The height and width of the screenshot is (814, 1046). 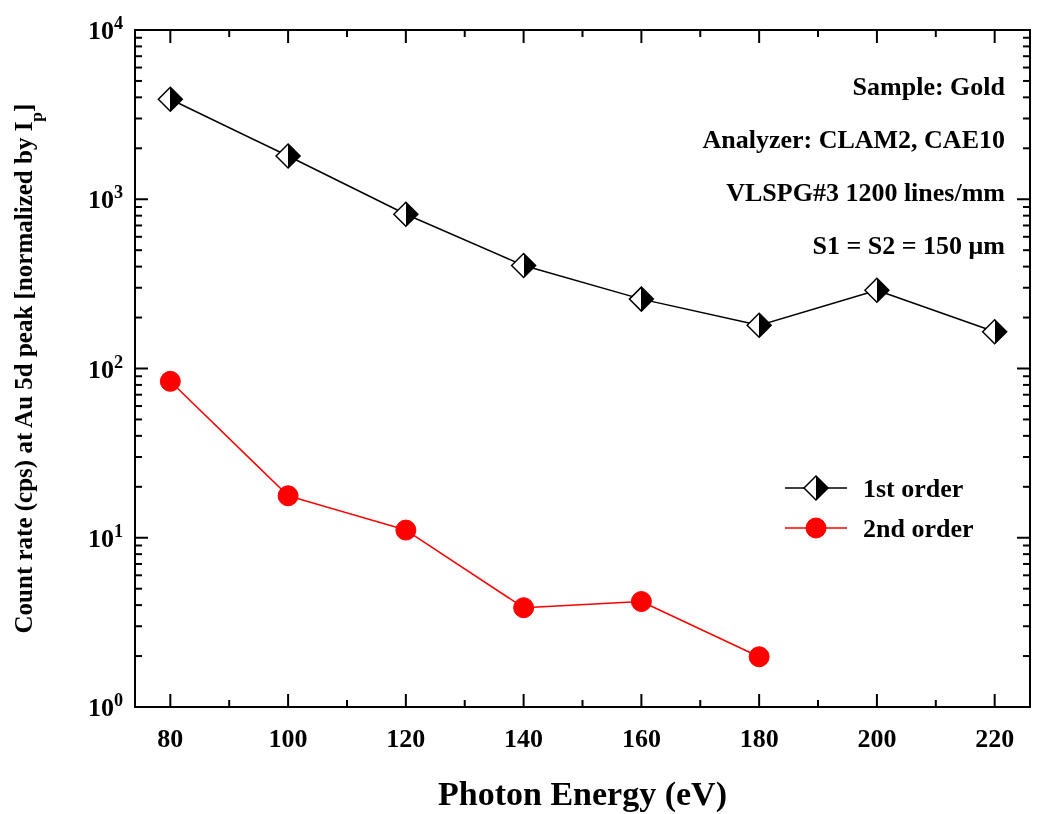 I want to click on y-tick-label: 10$^{0}$, so click(x=105, y=706).